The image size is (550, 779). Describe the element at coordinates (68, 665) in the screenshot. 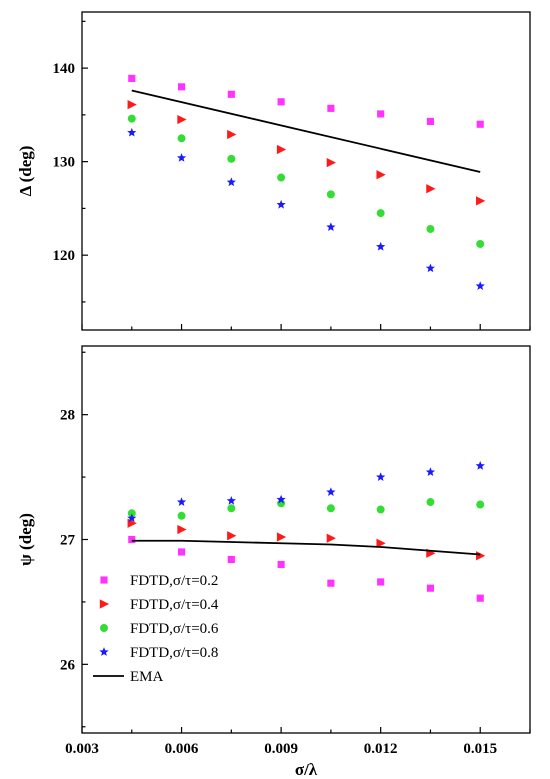

I see `psi-y-tick-label: 26` at that location.